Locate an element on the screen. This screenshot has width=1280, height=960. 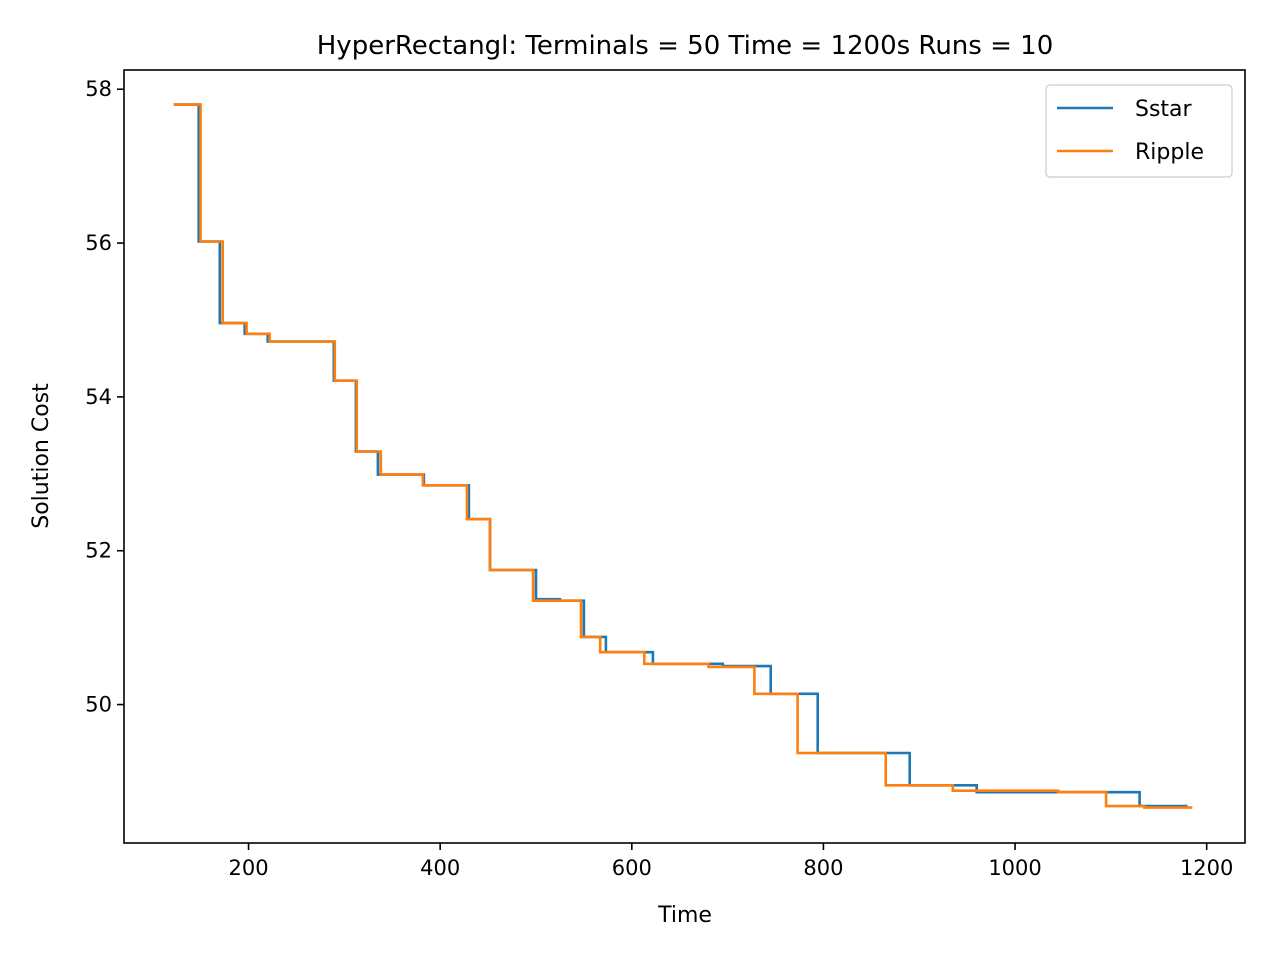
y-axis-label: Solution Cost is located at coordinates (41, 456).